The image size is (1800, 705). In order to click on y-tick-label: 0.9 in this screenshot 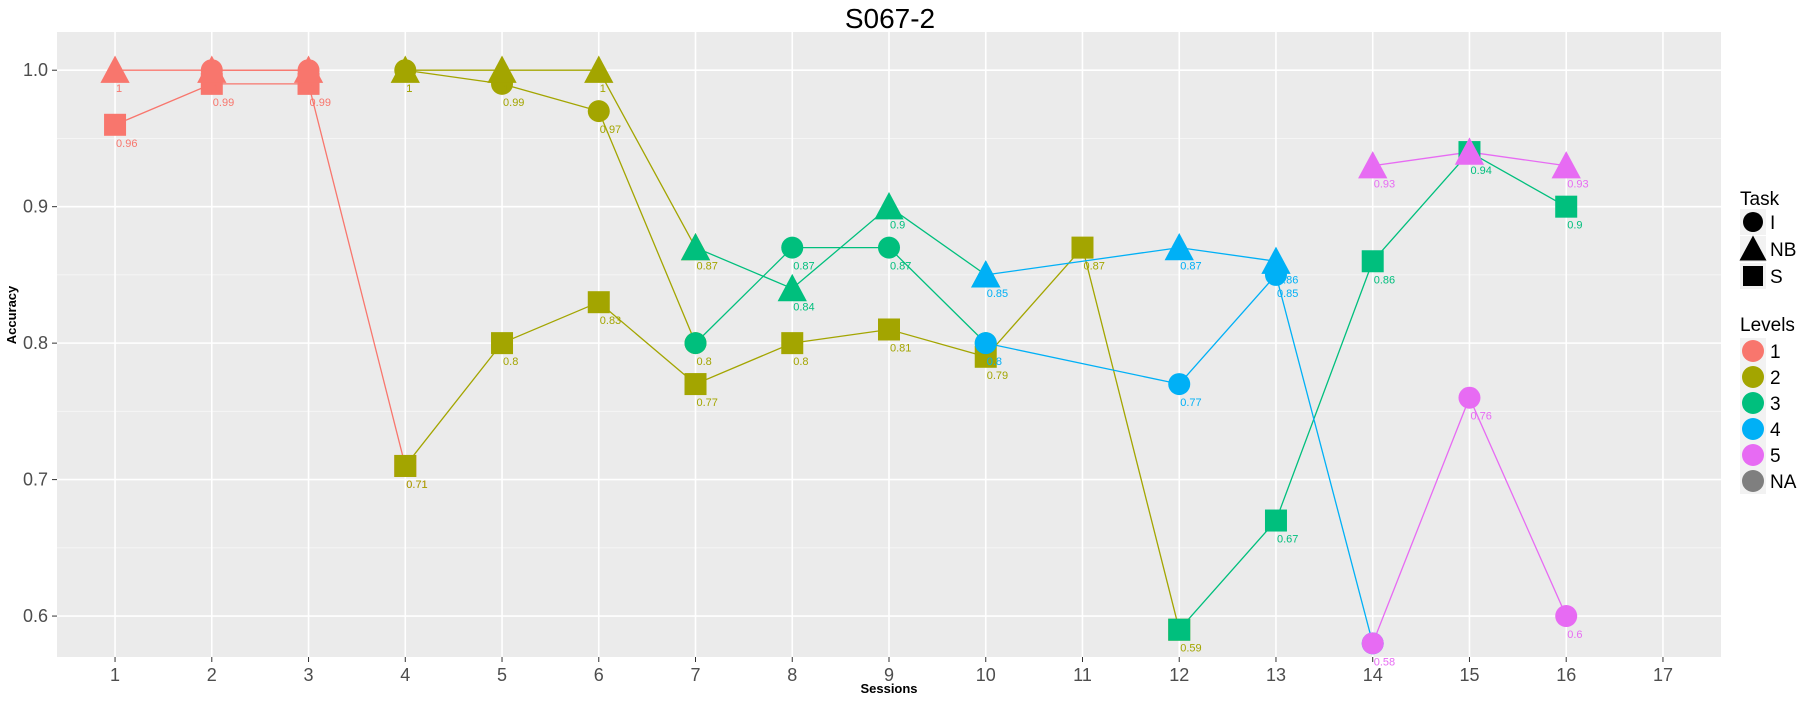, I will do `click(35, 207)`.